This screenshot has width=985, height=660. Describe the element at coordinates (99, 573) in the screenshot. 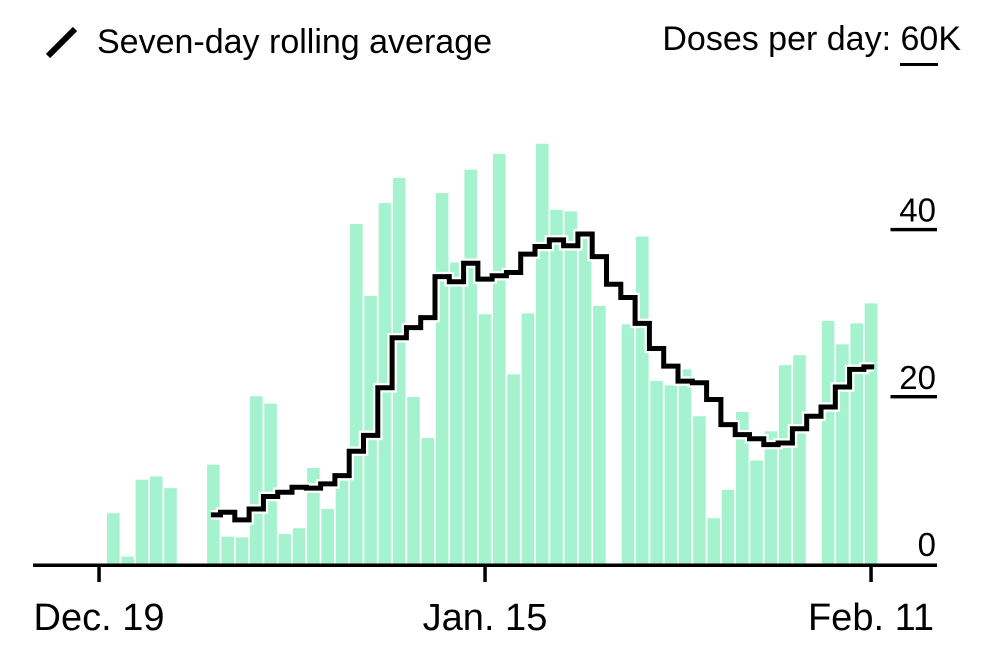

I see `x-tick-dec19` at that location.